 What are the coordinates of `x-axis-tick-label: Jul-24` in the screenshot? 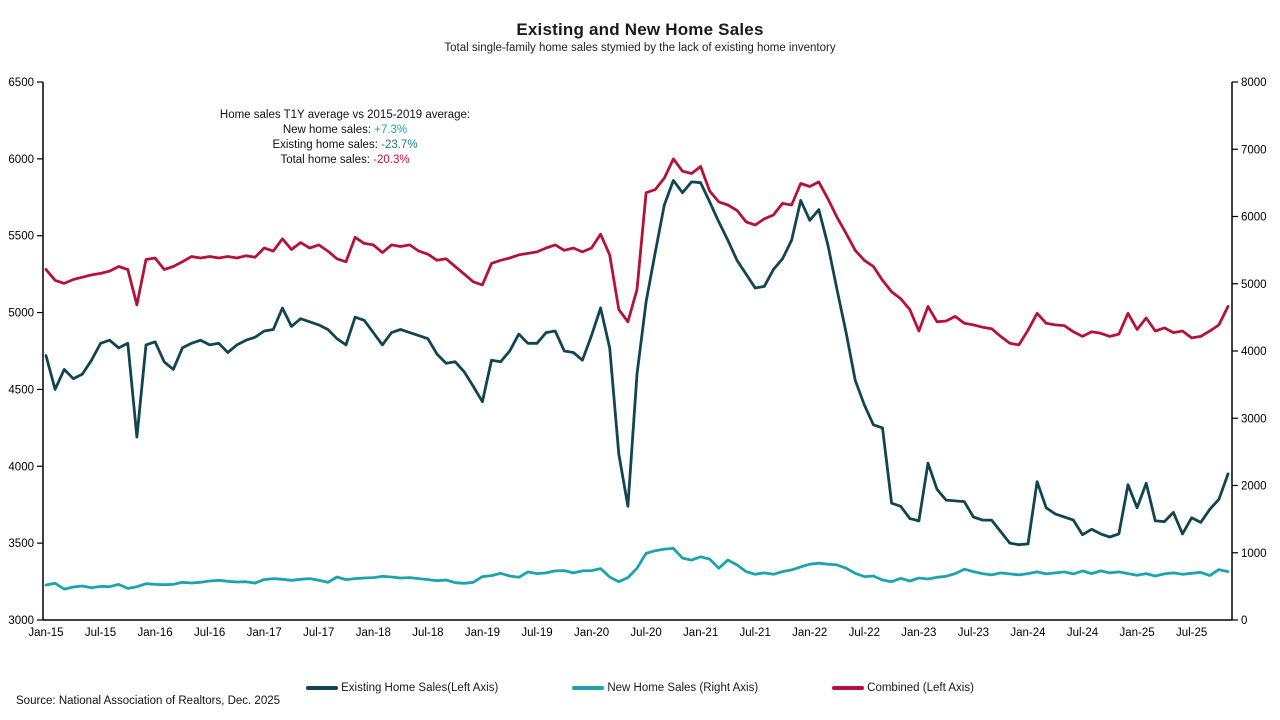 It's located at (1083, 633).